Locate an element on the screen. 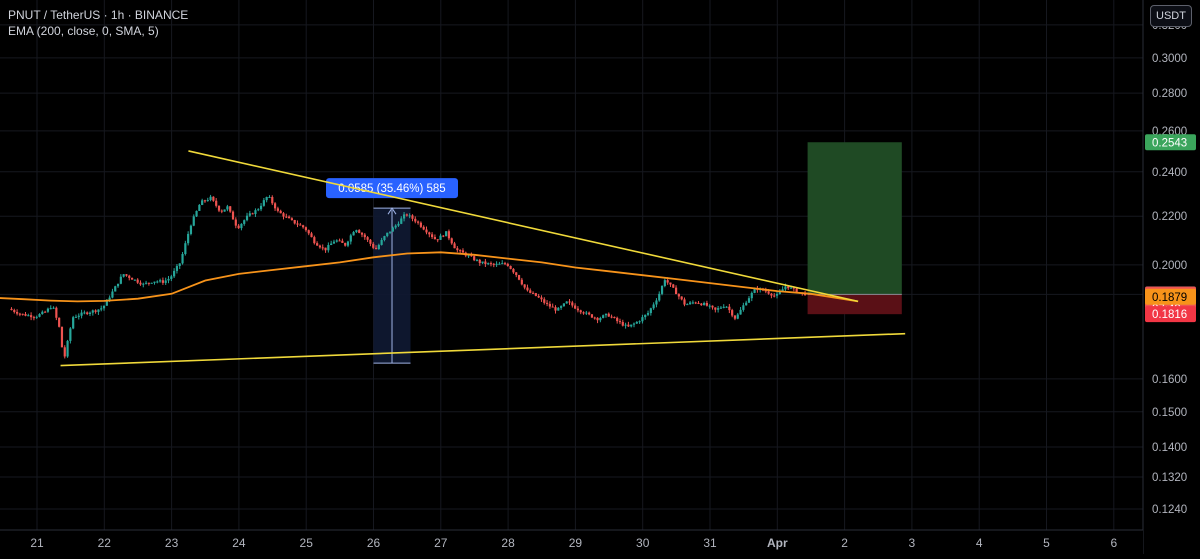 The image size is (1200, 559). time-tick-label: 24 is located at coordinates (239, 543).